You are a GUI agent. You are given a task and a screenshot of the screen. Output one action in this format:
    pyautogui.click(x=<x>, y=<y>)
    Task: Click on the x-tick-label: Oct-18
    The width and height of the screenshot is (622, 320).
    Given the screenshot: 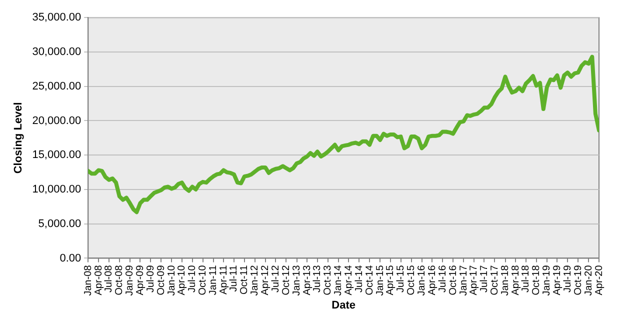 What is the action you would take?
    pyautogui.click(x=536, y=280)
    